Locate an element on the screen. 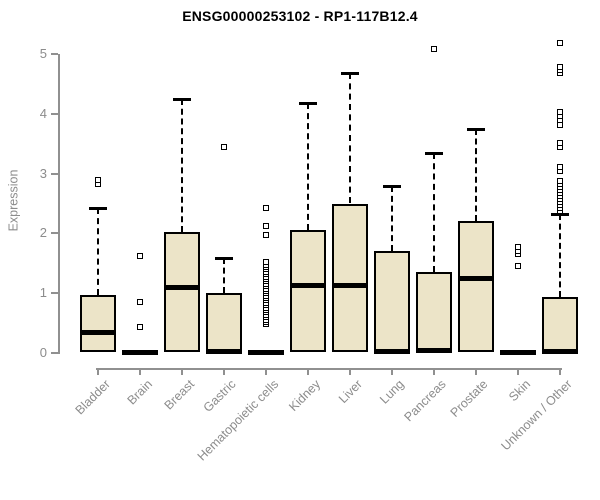 This screenshot has height=500, width=600. y-tick-label: 4 is located at coordinates (43, 113).